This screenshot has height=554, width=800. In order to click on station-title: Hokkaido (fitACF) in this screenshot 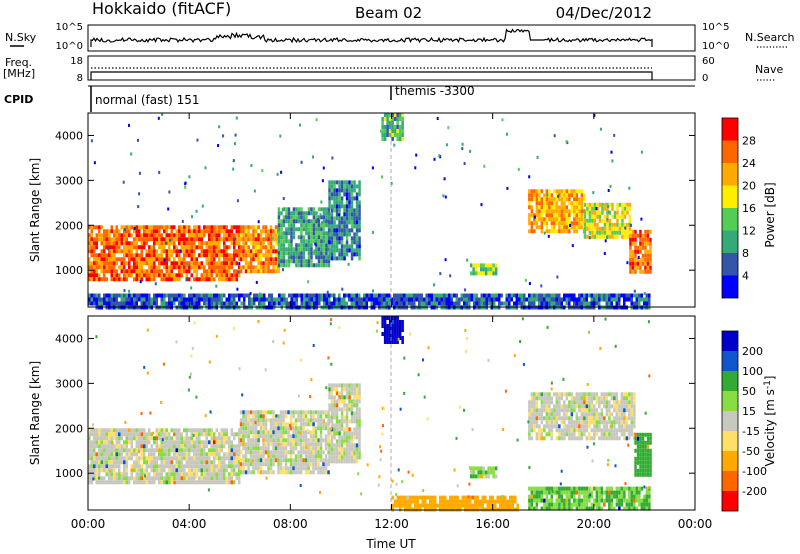, I will do `click(161, 9)`.